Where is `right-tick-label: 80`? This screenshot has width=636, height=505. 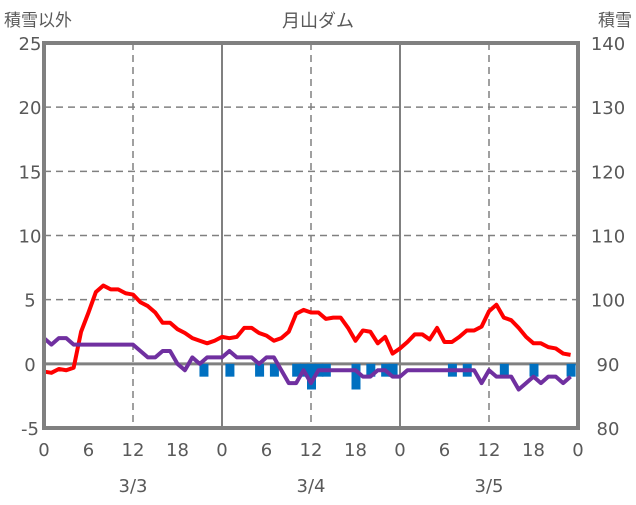 right-tick-label: 80 is located at coordinates (608, 429).